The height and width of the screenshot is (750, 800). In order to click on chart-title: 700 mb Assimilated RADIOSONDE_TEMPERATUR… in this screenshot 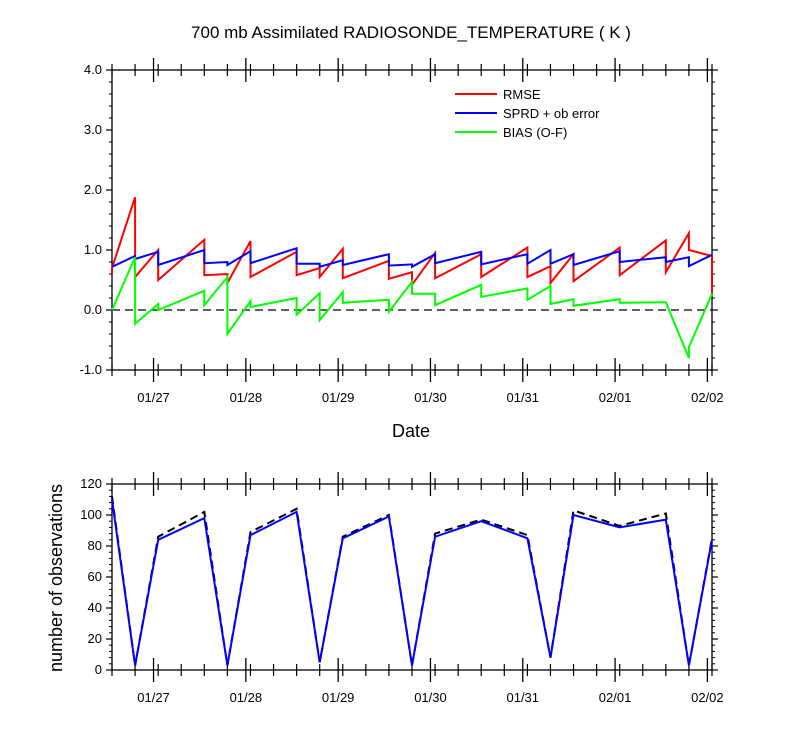, I will do `click(411, 32)`.